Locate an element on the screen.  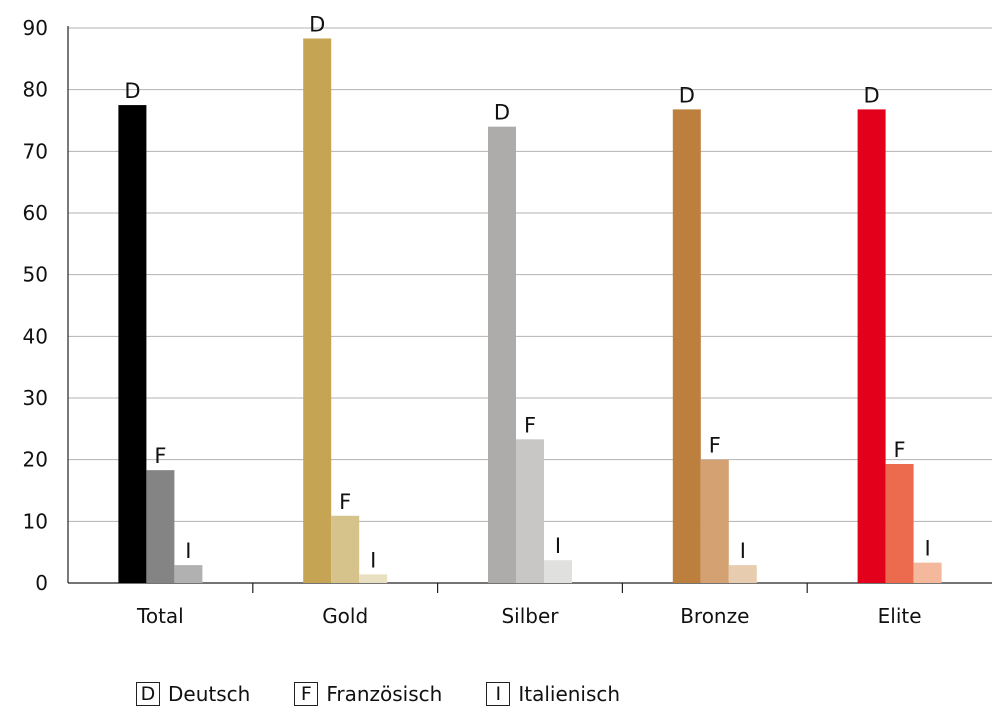
legend: D Deutsch F Französisch I Italienisch is located at coordinates (400, 694).